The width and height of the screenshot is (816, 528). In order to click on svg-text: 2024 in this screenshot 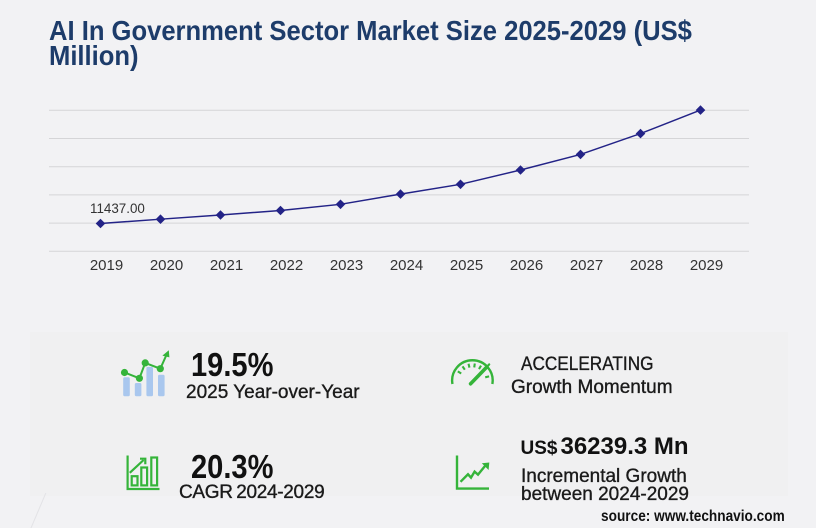, I will do `click(406, 265)`.